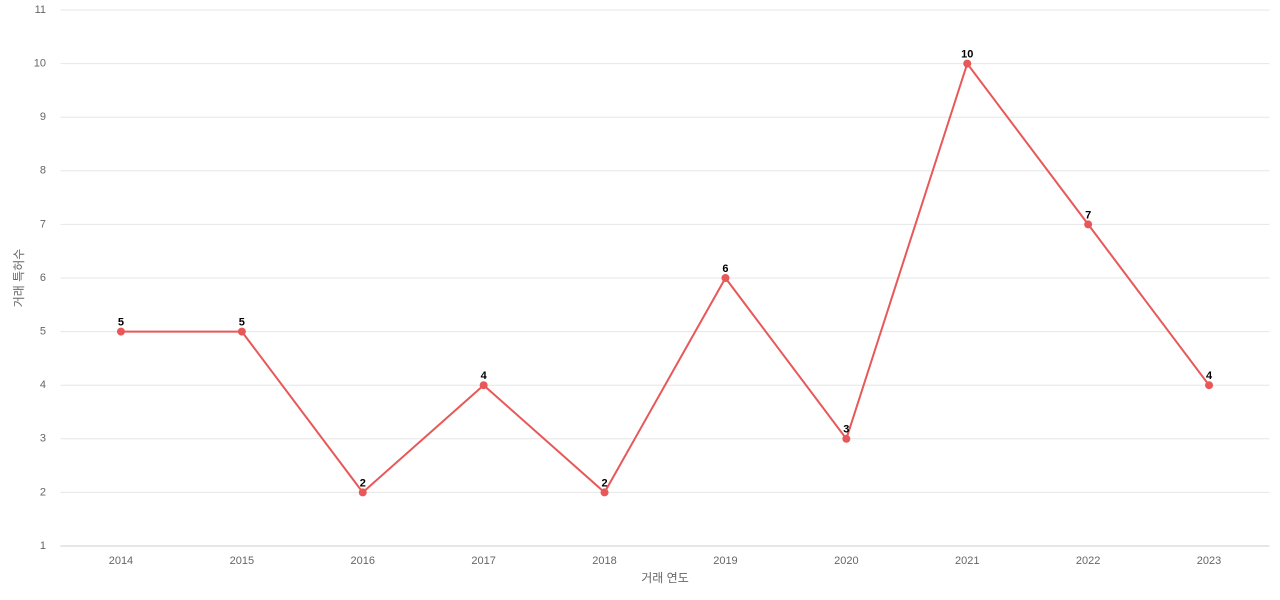 This screenshot has width=1280, height=600. Describe the element at coordinates (967, 561) in the screenshot. I see `x-tick-label: 2021` at that location.